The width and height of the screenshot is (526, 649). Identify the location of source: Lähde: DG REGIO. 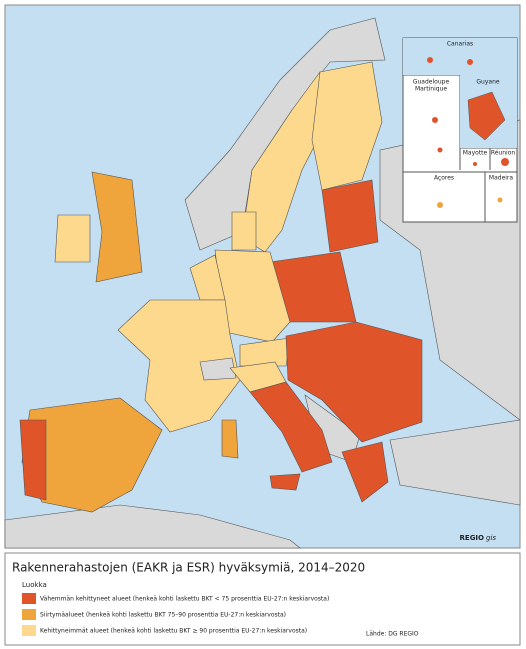
(392, 634).